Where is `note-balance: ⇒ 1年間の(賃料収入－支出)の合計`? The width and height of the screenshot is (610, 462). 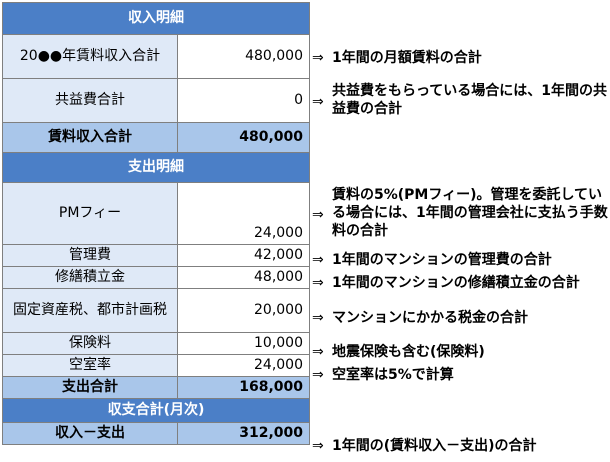
note-balance: ⇒ 1年間の(賃料収入－支出)の合計 is located at coordinates (460, 446).